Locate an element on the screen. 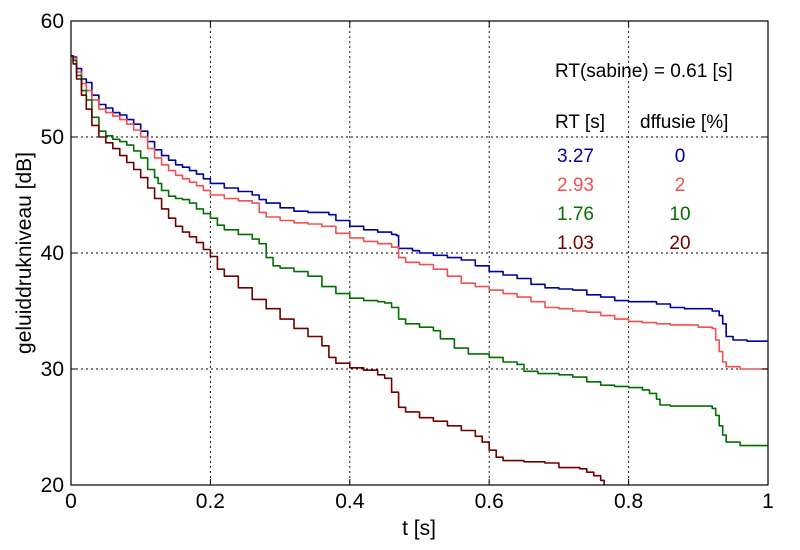 The width and height of the screenshot is (800, 550). x-tick-label: 0.4 is located at coordinates (350, 501).